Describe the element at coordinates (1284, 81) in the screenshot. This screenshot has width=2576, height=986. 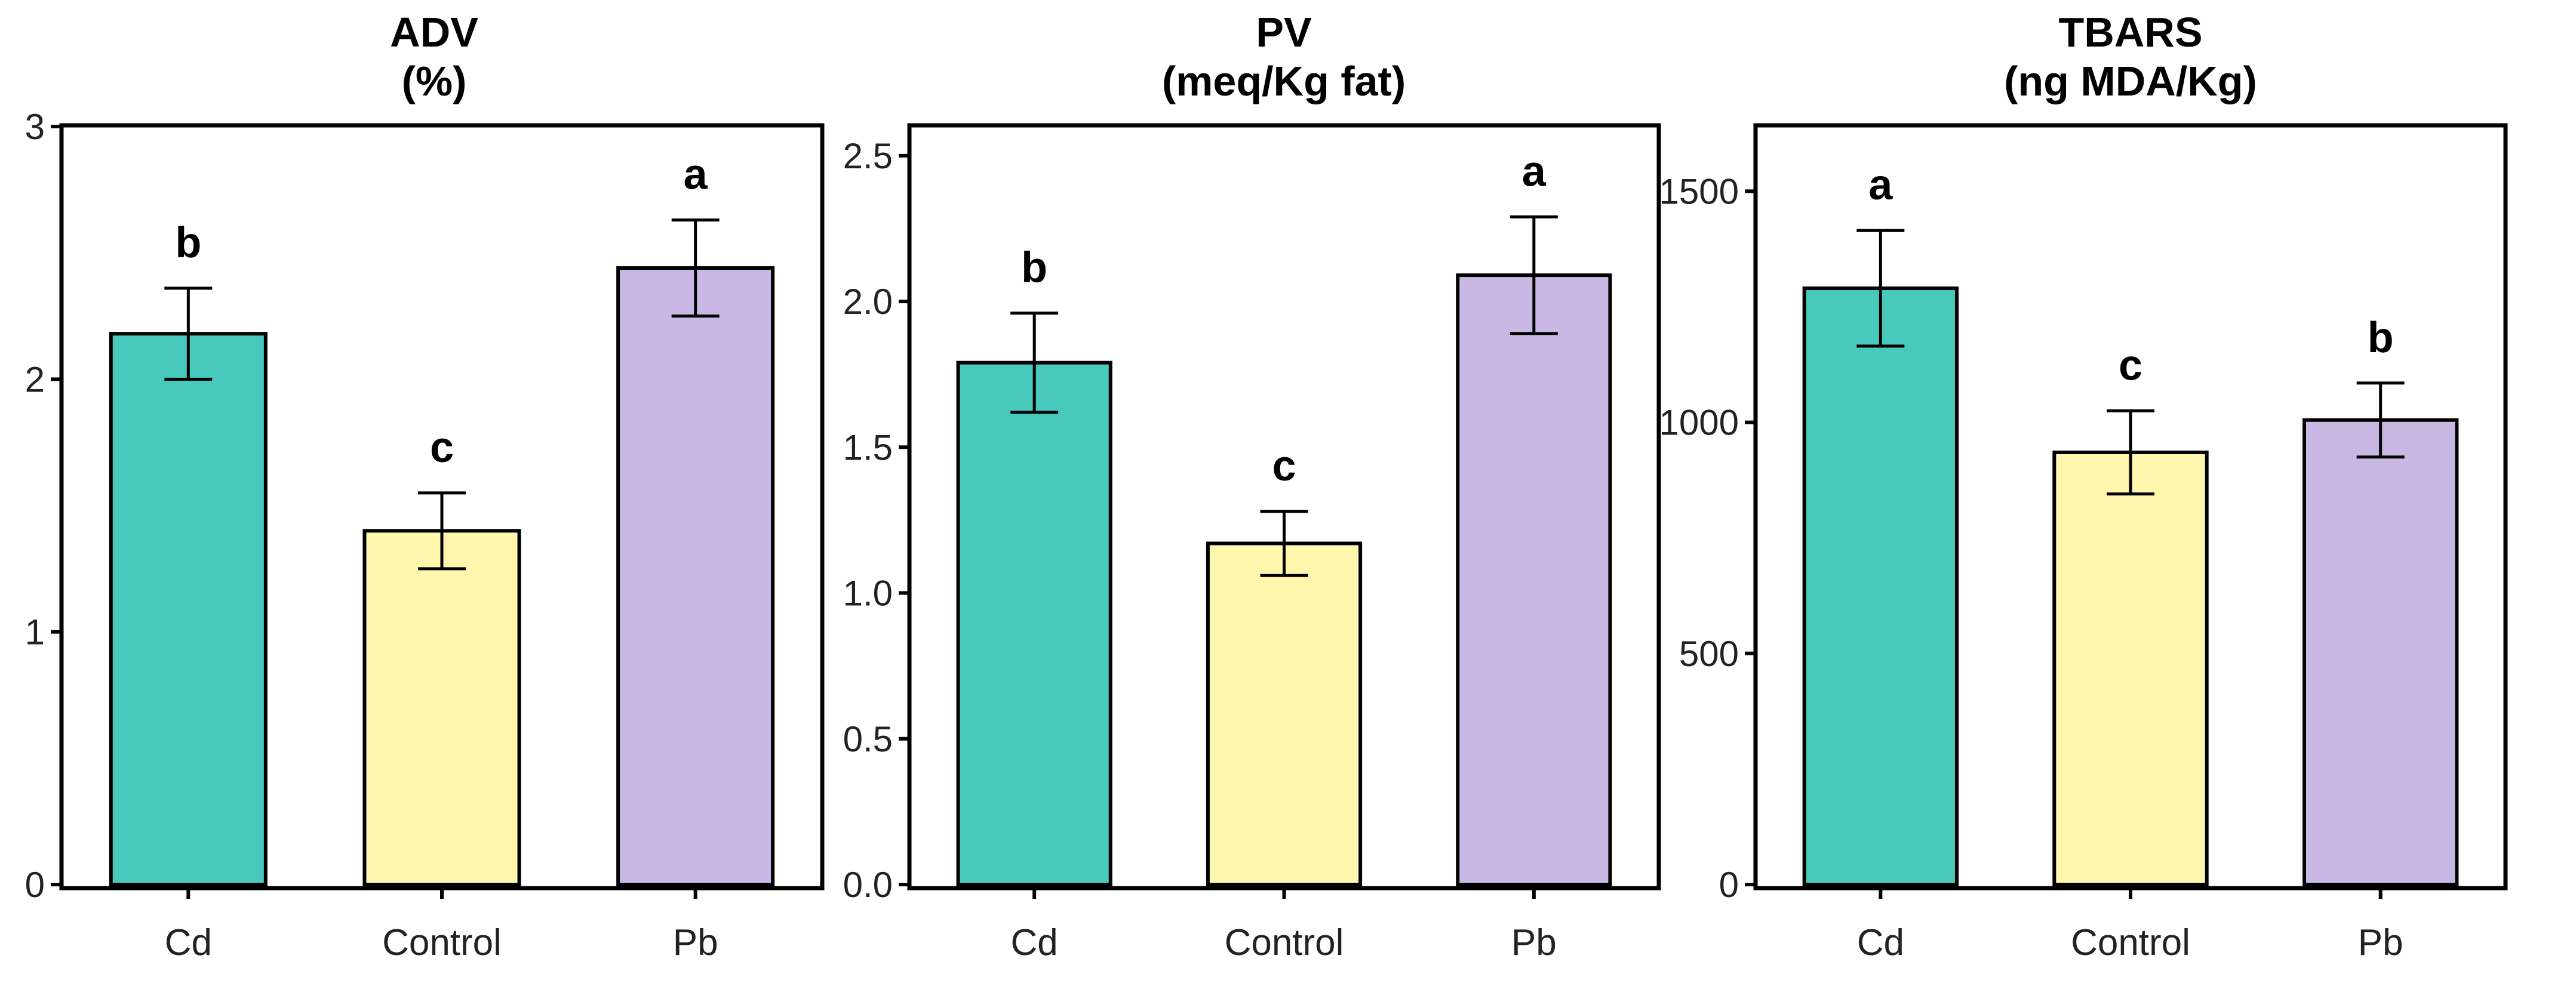
I see `panel-title-line2: (meq/Kg fat)` at that location.